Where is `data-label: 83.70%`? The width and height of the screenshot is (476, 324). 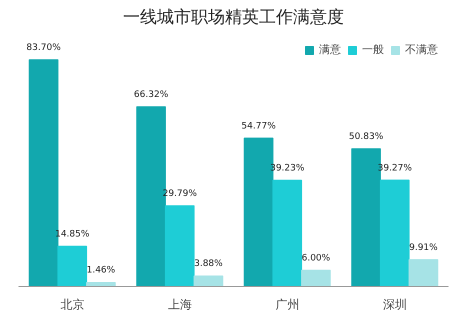 data-label: 83.70% is located at coordinates (44, 47).